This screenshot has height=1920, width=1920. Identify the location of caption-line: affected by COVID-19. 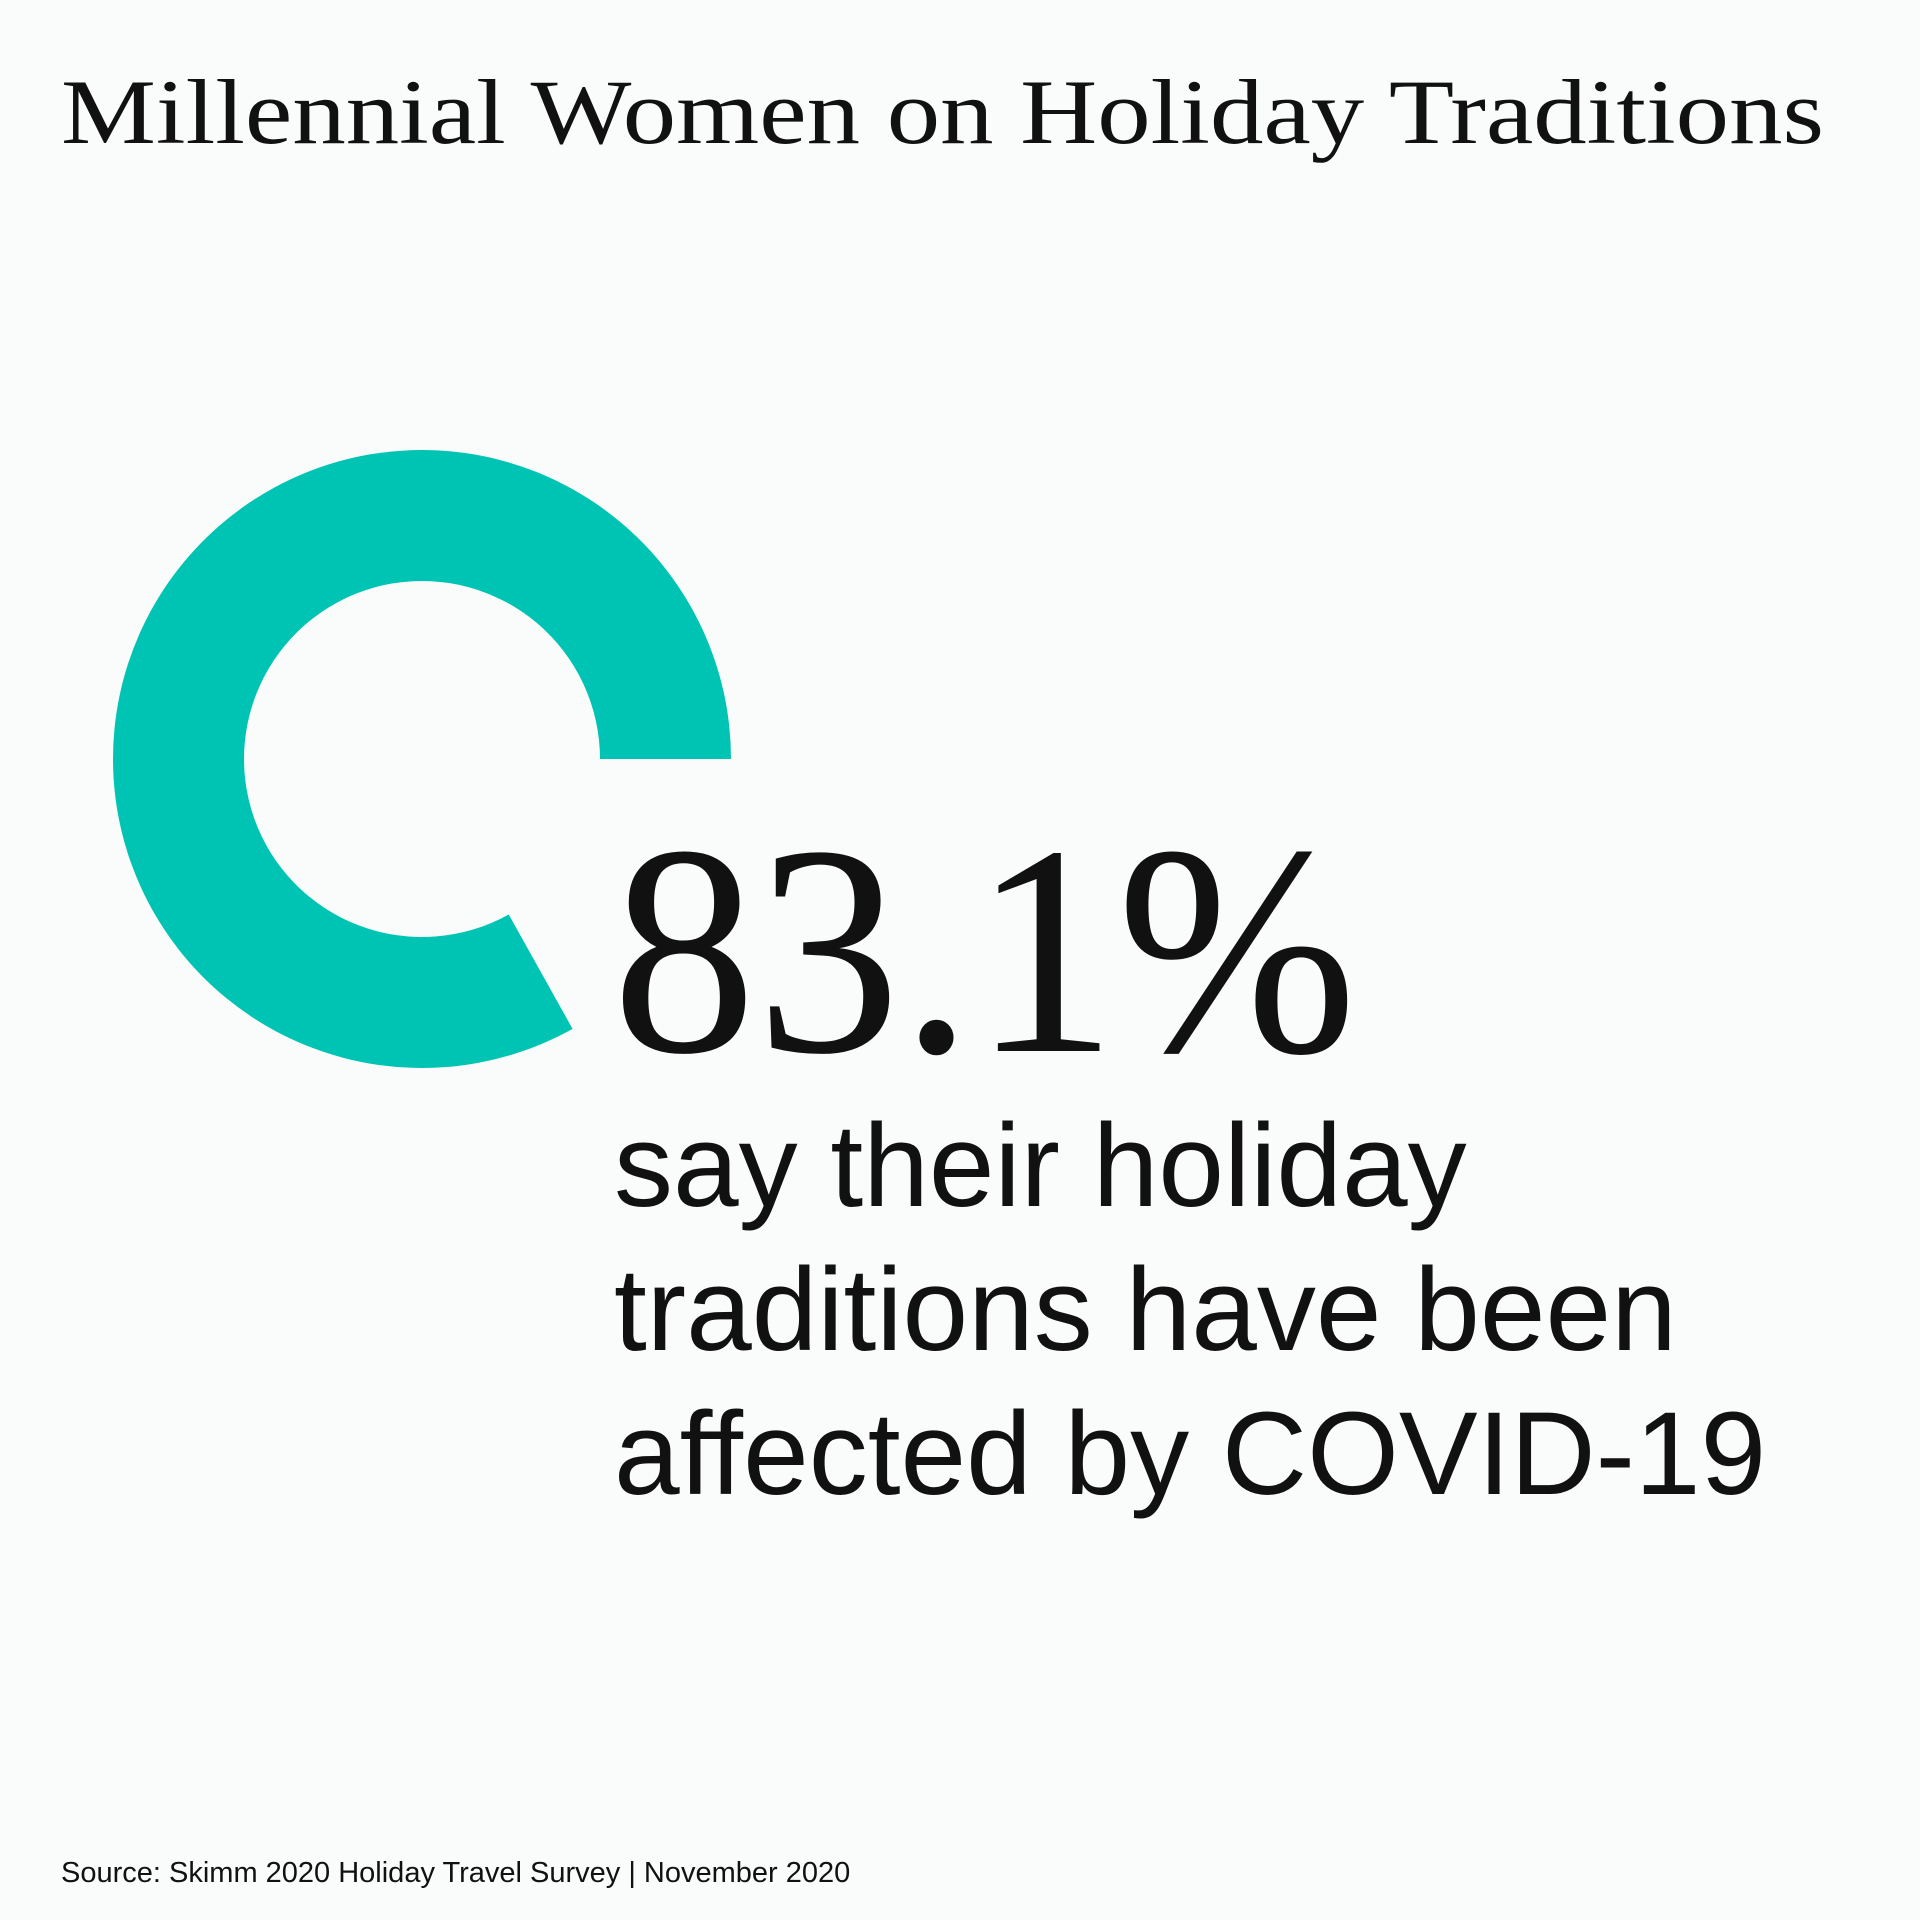
(1190, 1454).